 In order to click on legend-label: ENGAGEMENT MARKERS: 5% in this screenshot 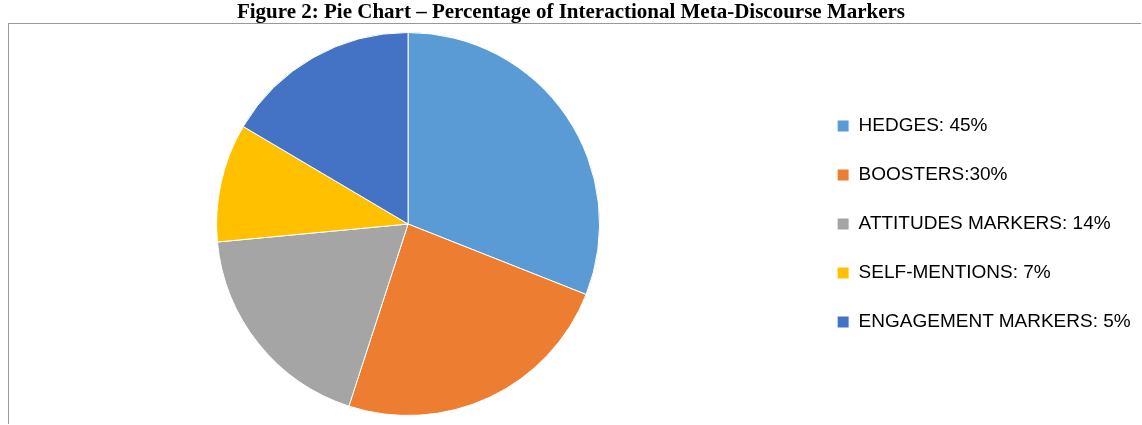, I will do `click(994, 321)`.